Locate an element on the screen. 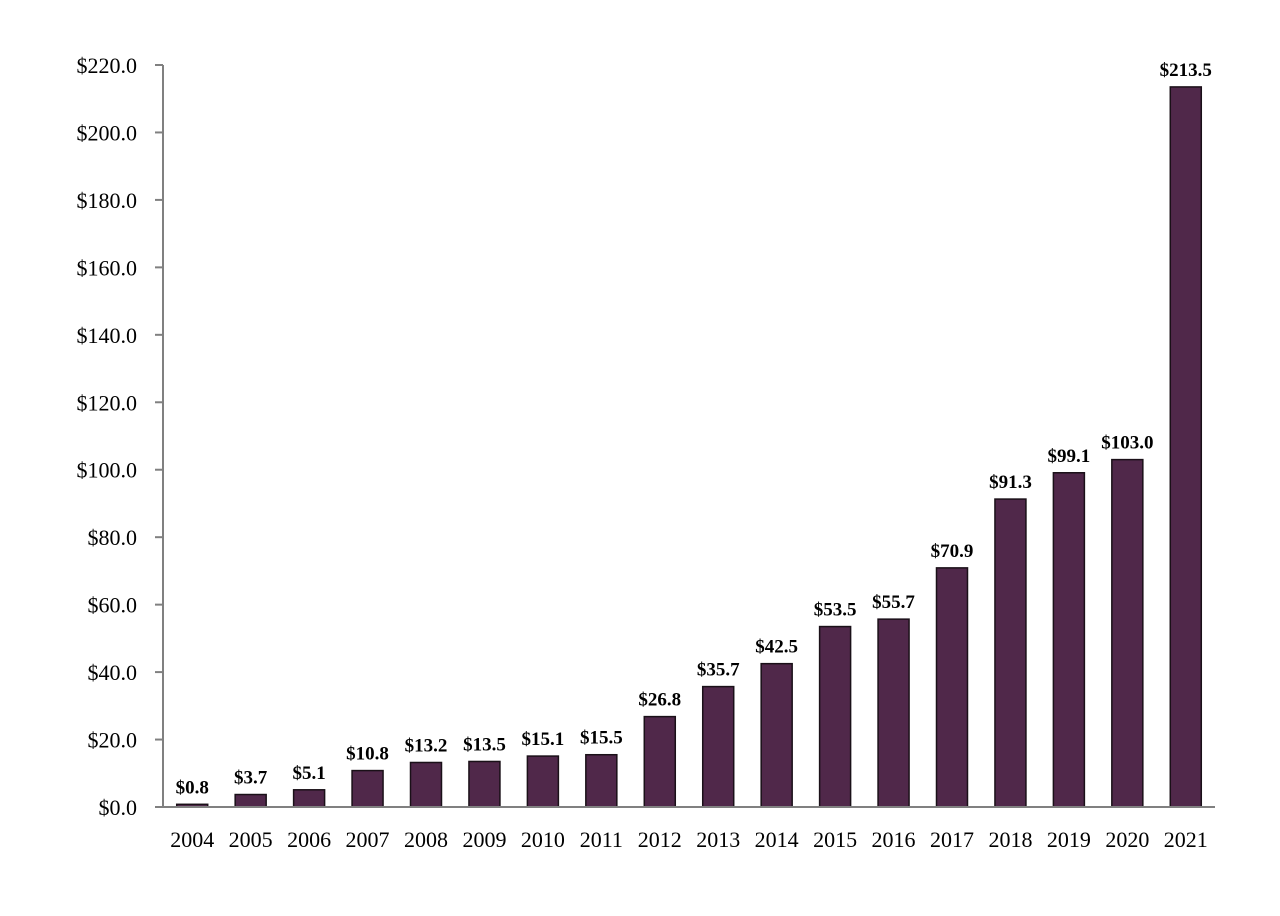 This screenshot has height=916, width=1280. bar-2020 is located at coordinates (1127, 633).